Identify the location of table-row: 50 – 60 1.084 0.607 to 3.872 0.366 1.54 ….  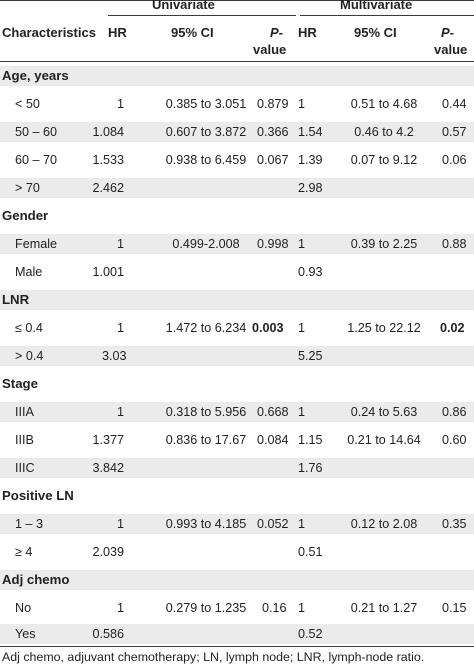
(237, 132).